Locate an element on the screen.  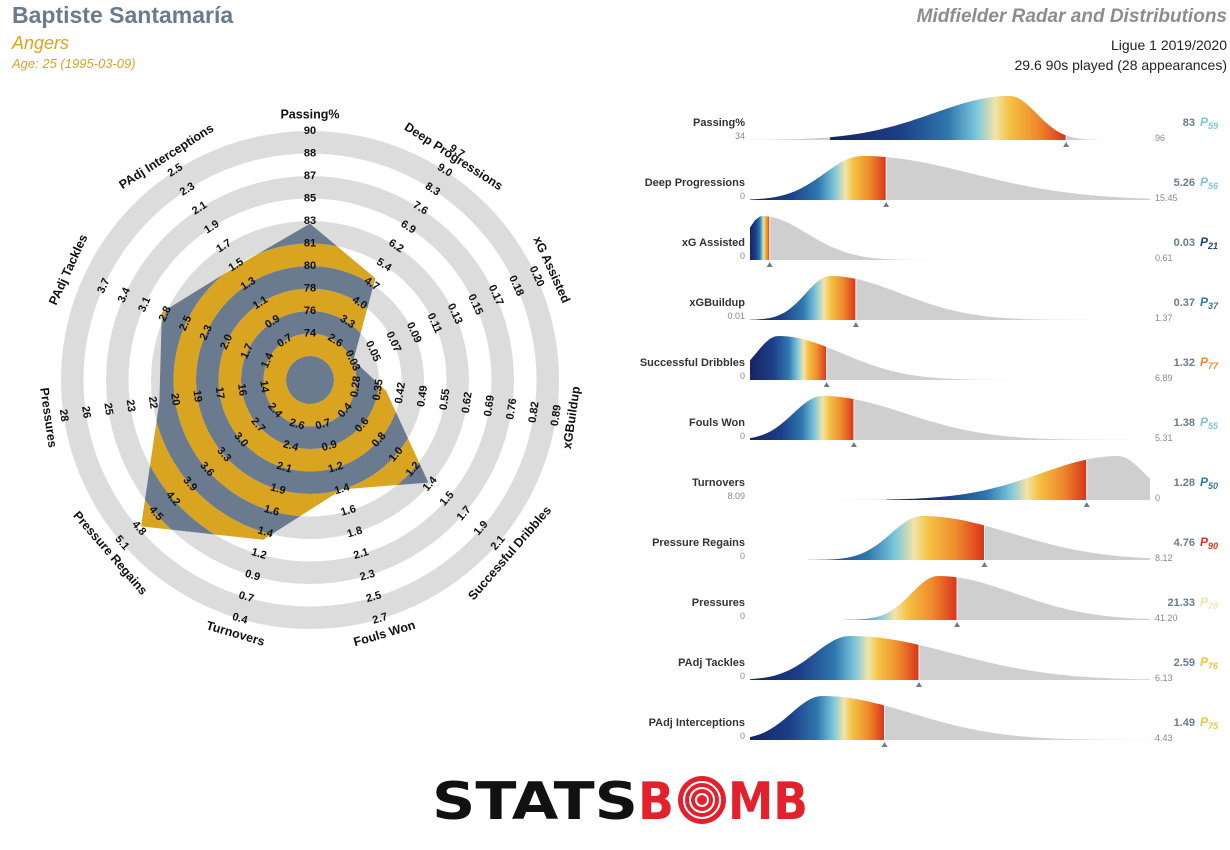
dist-row: PAdj Tackles 0 6.132.59 P76 is located at coordinates (948, 661).